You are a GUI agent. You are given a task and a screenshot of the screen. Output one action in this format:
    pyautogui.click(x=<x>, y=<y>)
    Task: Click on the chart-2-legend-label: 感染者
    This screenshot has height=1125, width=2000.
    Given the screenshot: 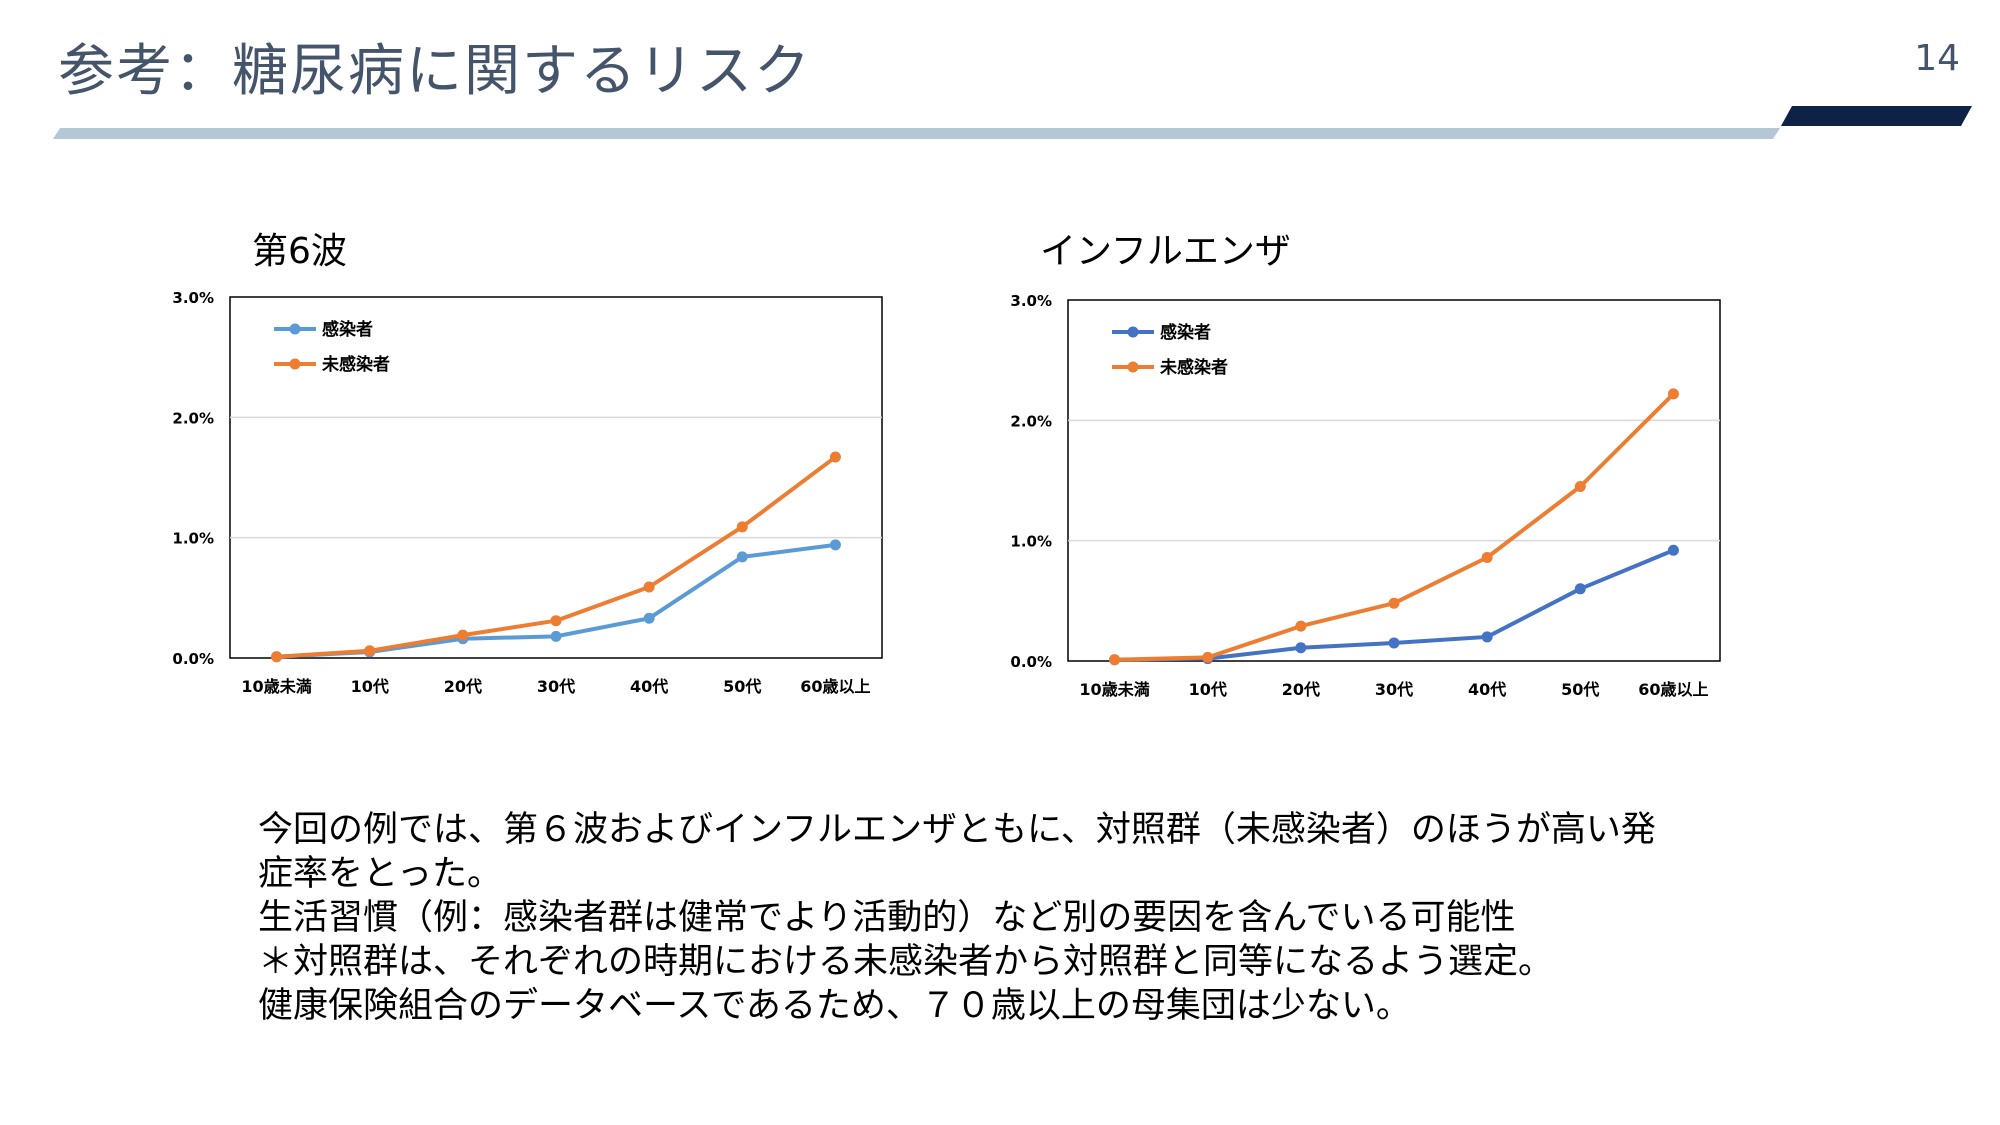 What is the action you would take?
    pyautogui.click(x=1185, y=332)
    